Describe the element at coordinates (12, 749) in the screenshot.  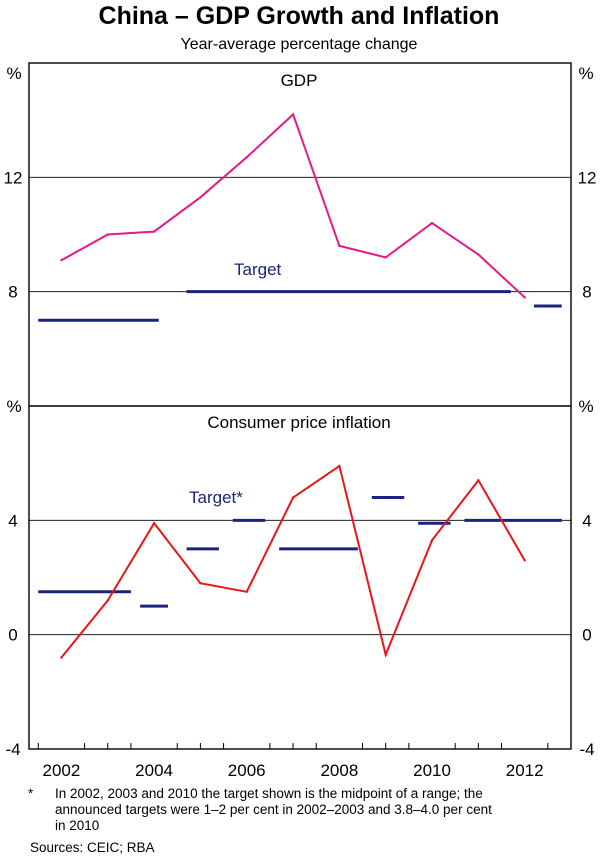
I see `cpi-ytick-left: -4` at that location.